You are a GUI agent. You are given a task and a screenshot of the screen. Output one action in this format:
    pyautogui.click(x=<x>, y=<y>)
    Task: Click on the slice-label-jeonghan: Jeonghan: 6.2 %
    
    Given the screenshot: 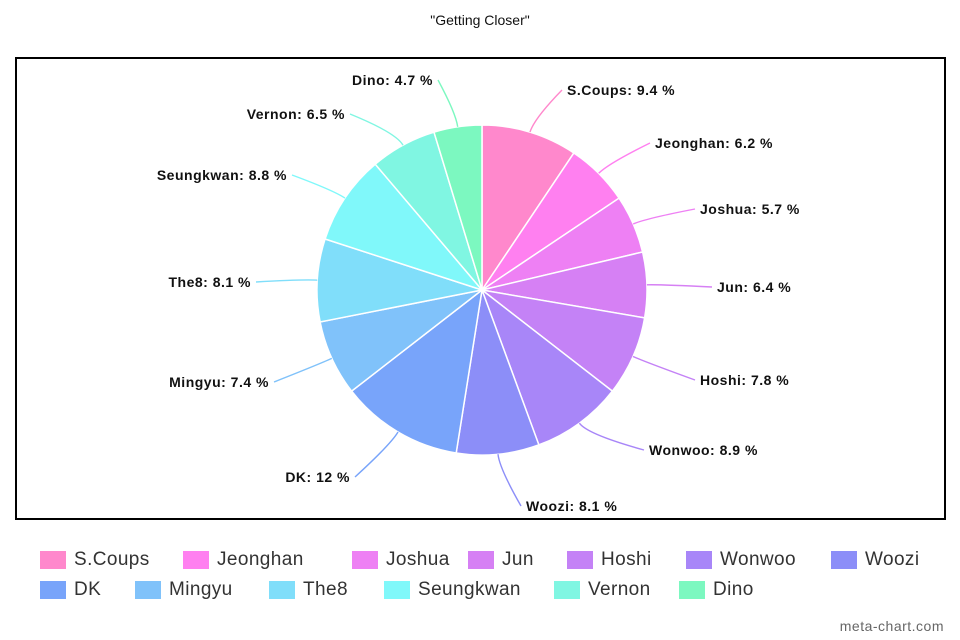 What is the action you would take?
    pyautogui.click(x=714, y=143)
    